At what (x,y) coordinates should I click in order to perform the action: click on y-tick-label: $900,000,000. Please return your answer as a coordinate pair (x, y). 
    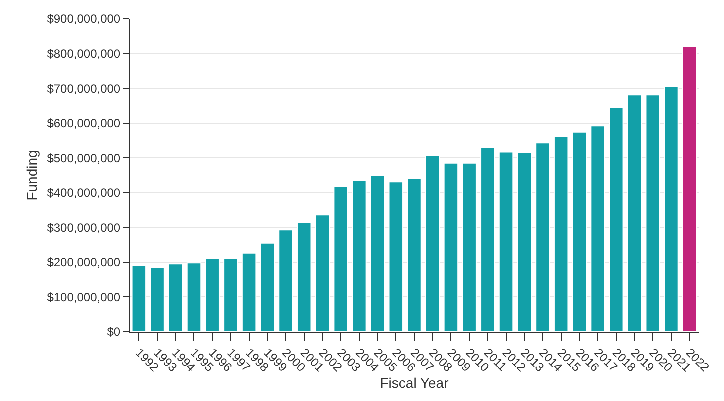
    Looking at the image, I should click on (84, 19).